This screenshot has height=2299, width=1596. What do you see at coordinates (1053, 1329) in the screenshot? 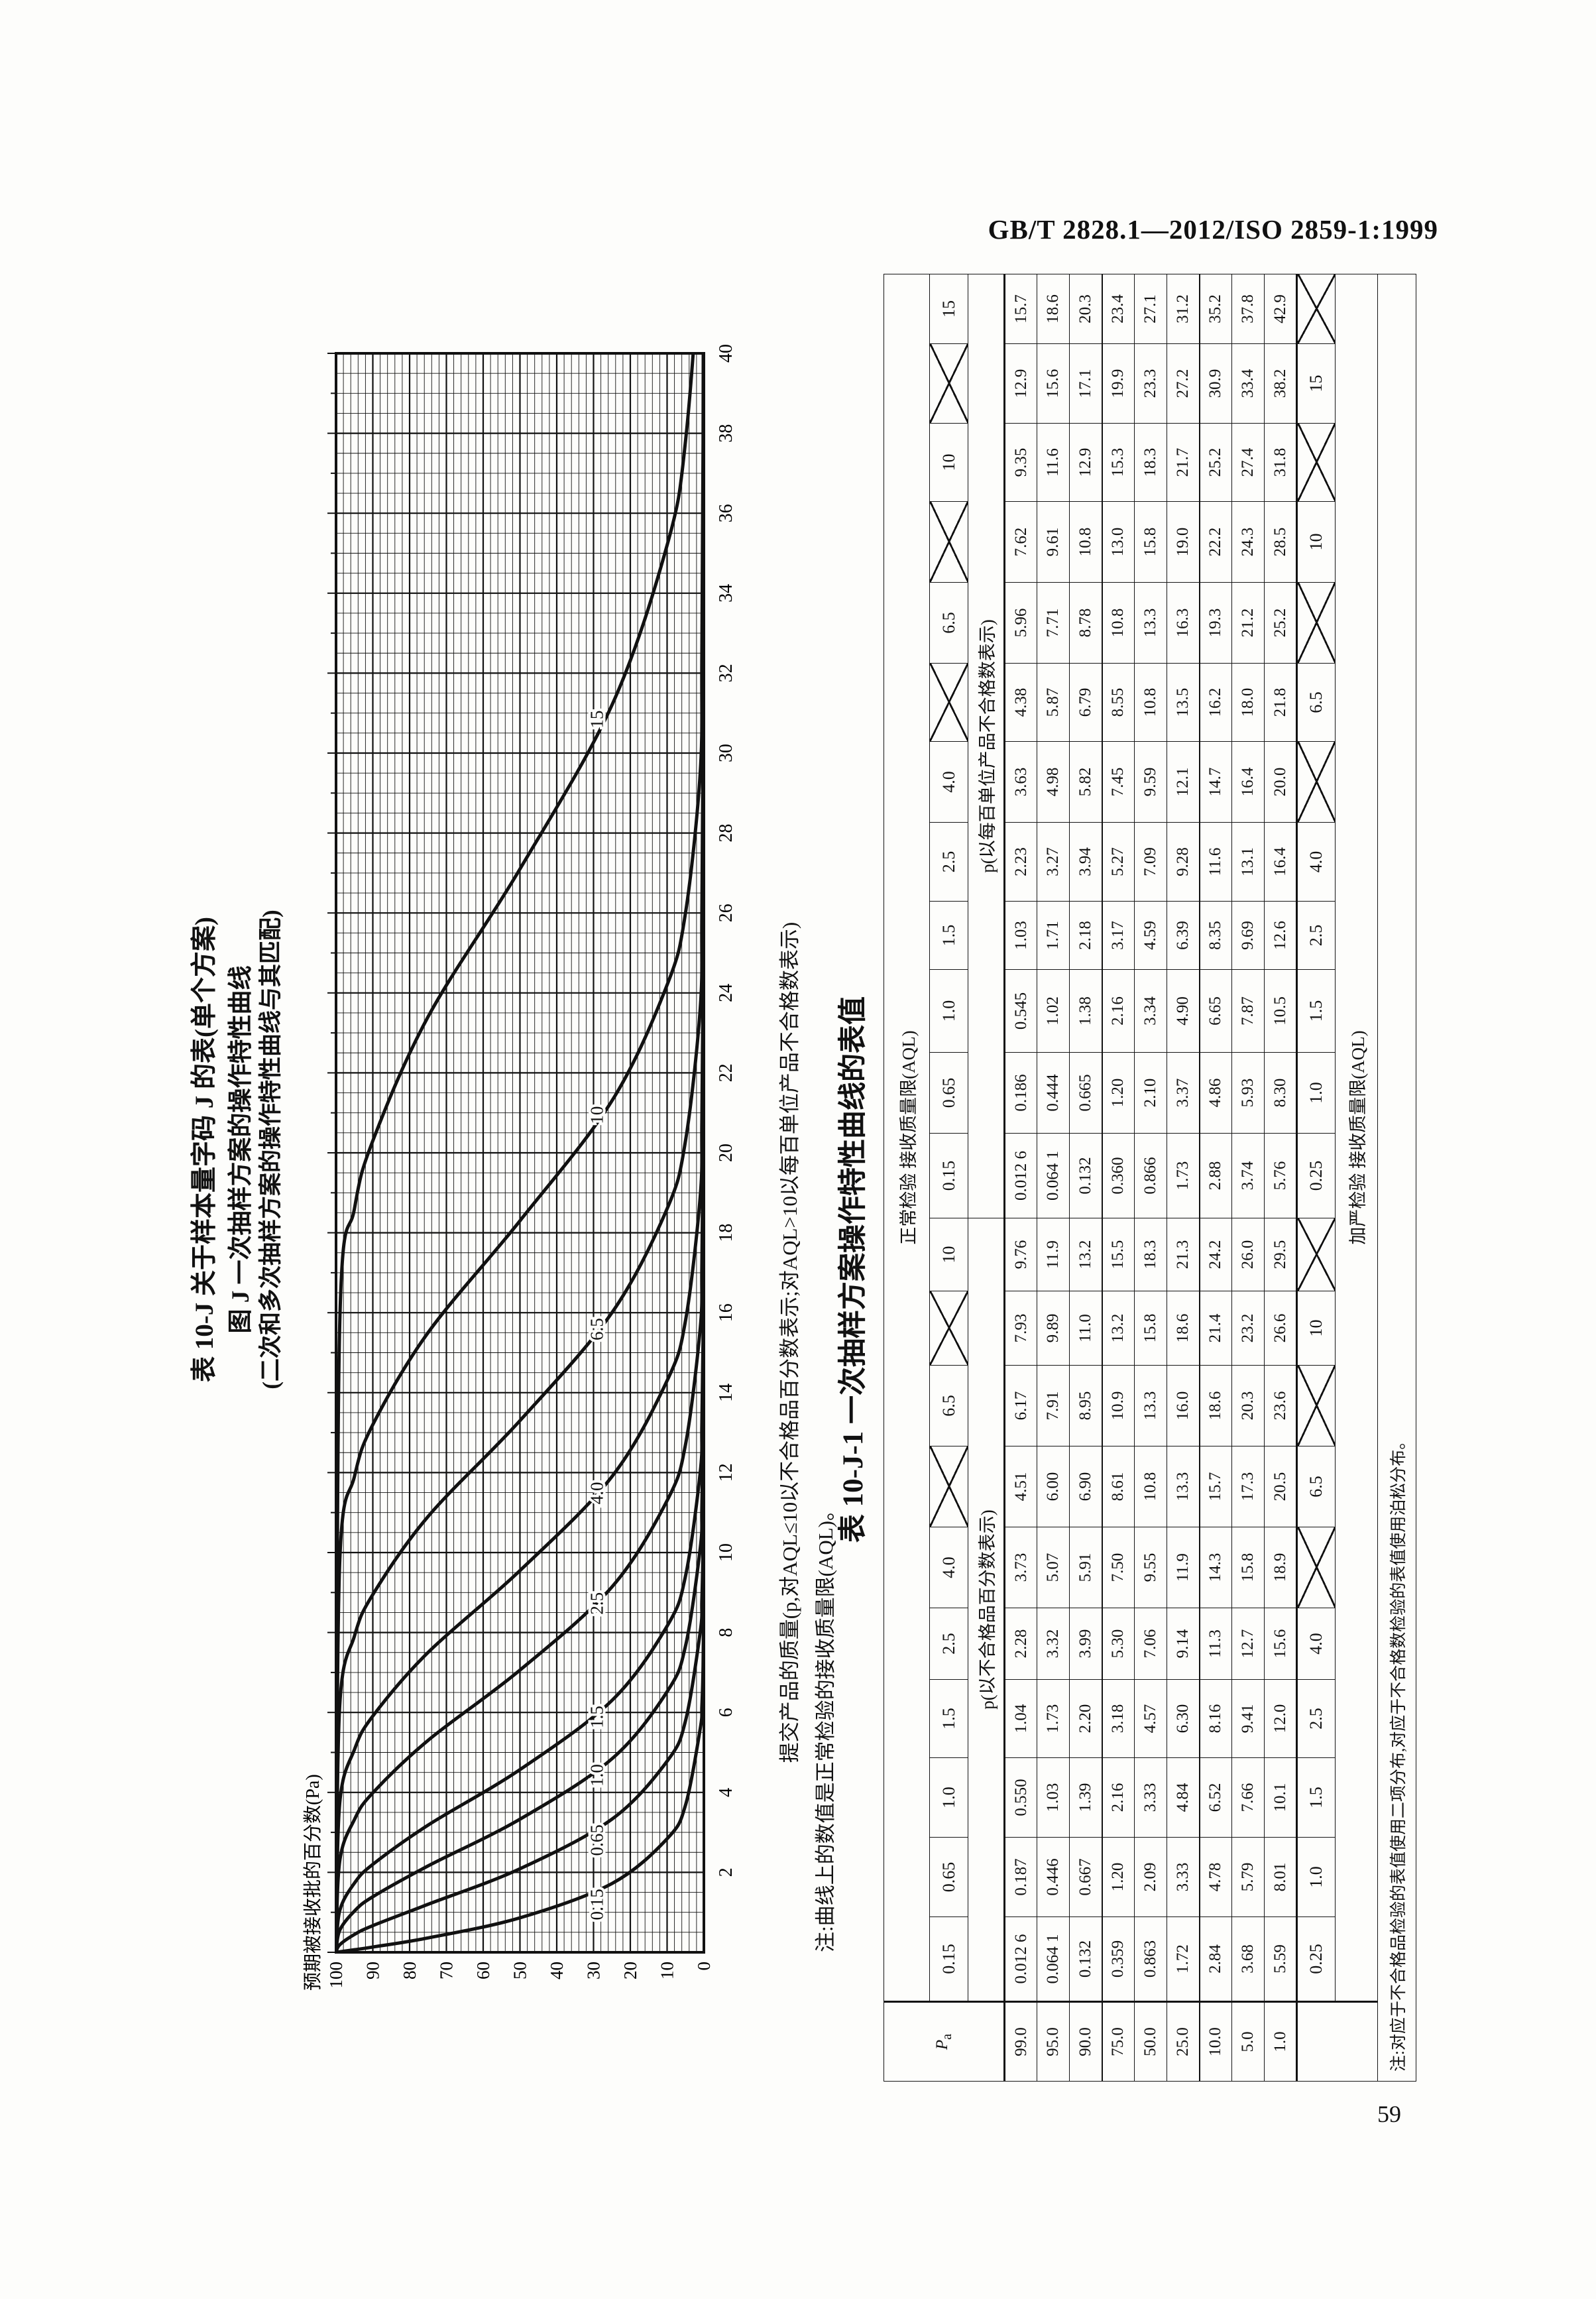
I see `data-cell: 9.89` at bounding box center [1053, 1329].